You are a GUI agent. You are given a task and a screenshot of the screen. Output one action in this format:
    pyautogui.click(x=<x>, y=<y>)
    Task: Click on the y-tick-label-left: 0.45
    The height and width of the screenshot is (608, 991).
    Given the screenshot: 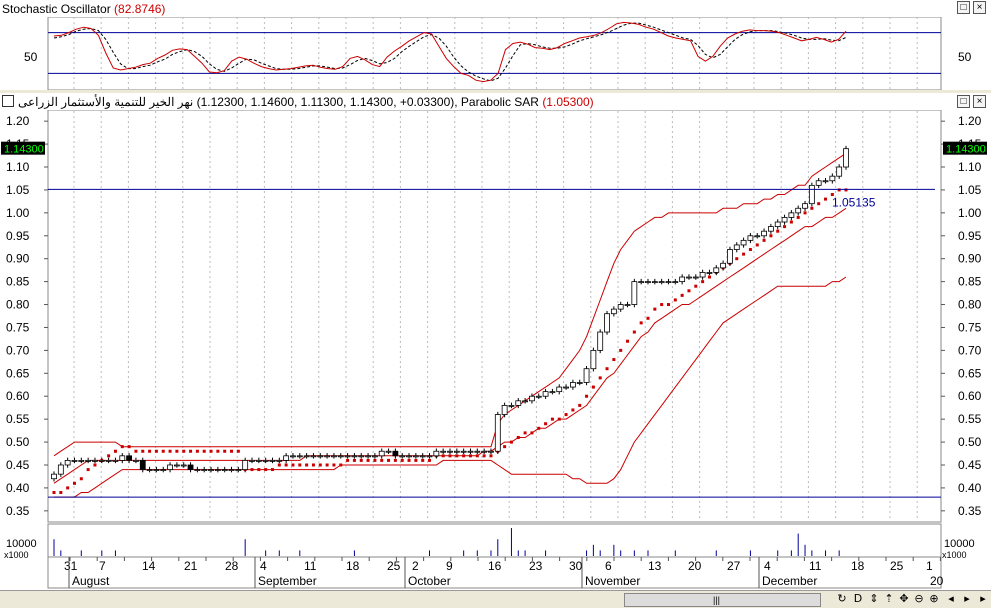 What is the action you would take?
    pyautogui.click(x=18, y=465)
    